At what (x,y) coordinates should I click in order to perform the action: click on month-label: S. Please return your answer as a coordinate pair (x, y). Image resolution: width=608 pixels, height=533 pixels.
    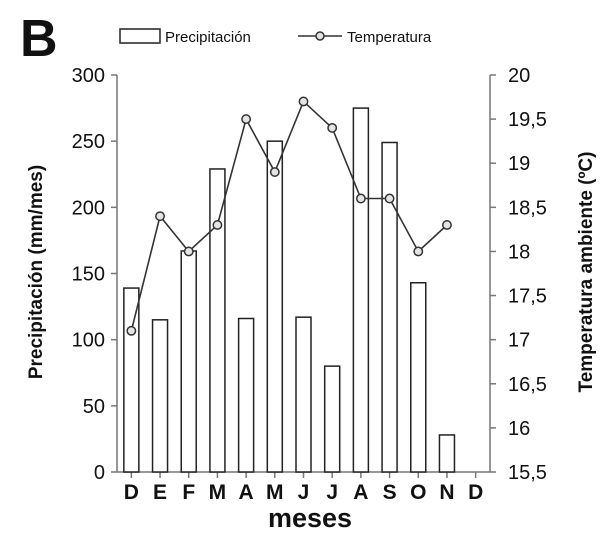
    Looking at the image, I should click on (390, 492).